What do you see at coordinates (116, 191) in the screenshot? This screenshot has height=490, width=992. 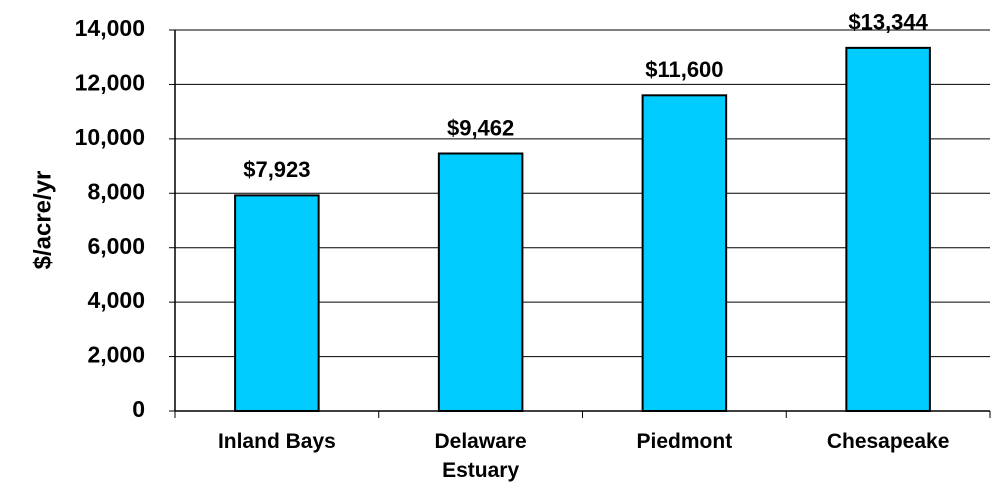 I see `y-tick-label: 8,000` at bounding box center [116, 191].